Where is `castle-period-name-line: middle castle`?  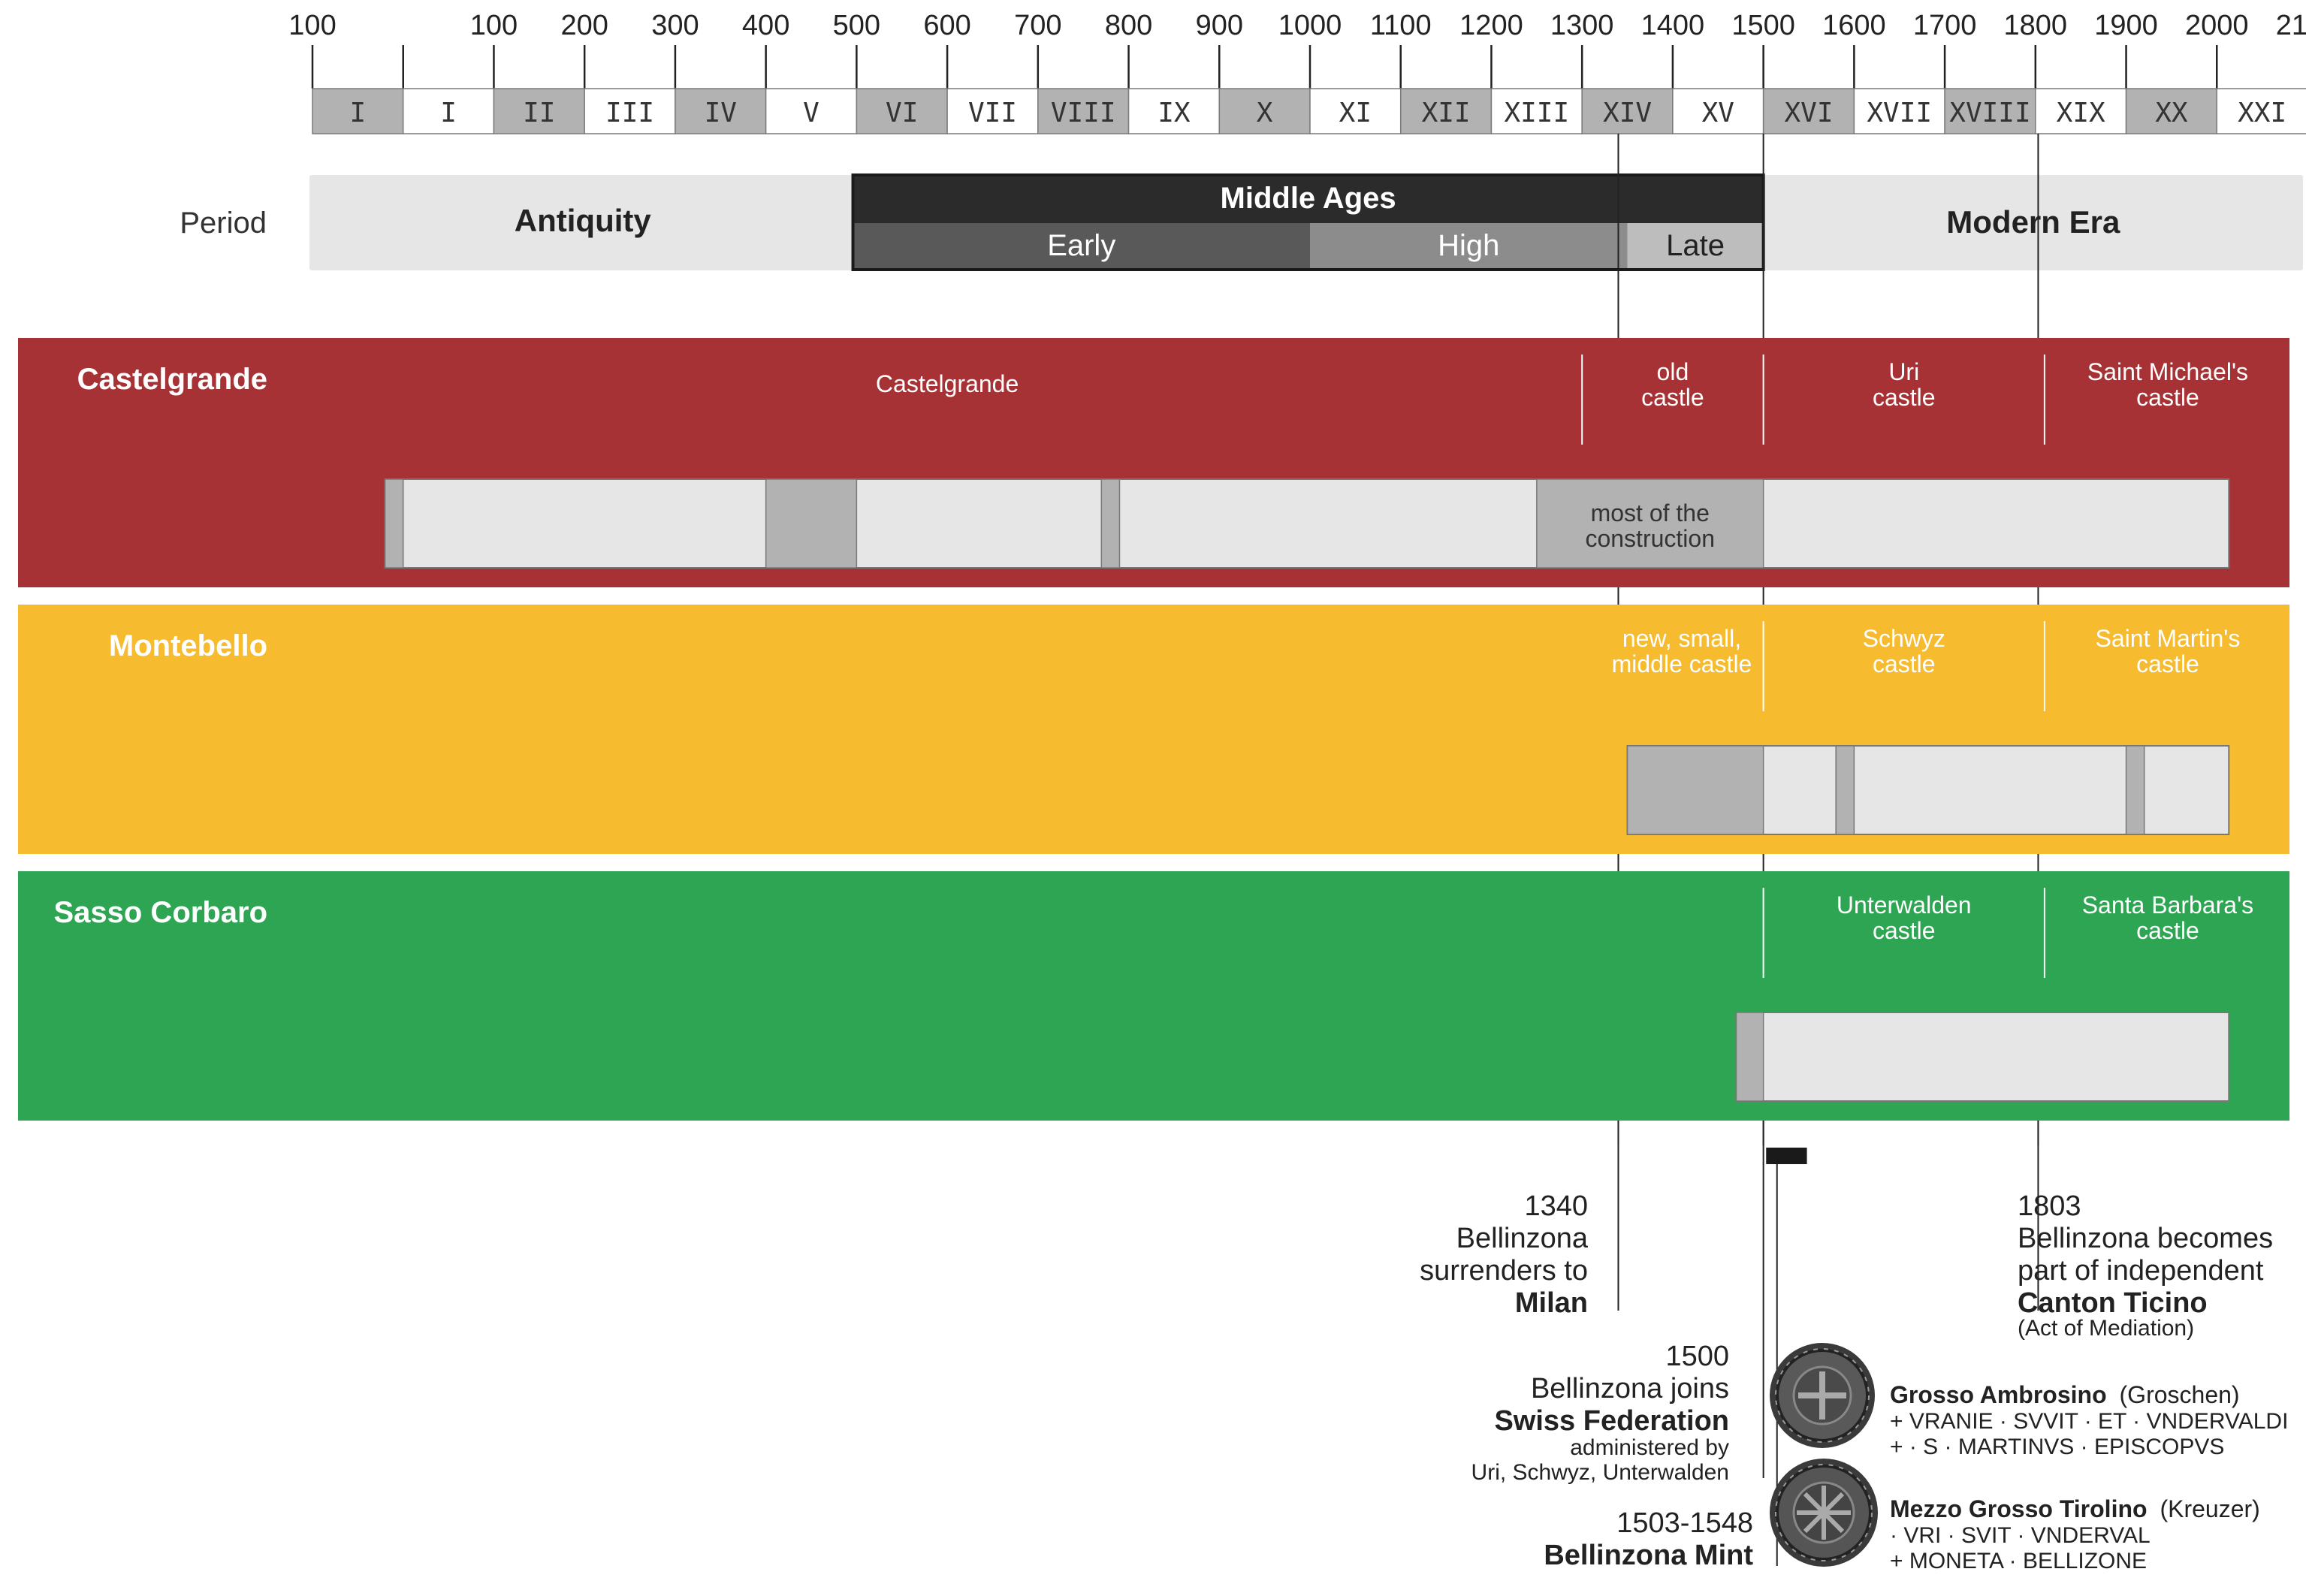
castle-period-name-line: middle castle is located at coordinates (1682, 663).